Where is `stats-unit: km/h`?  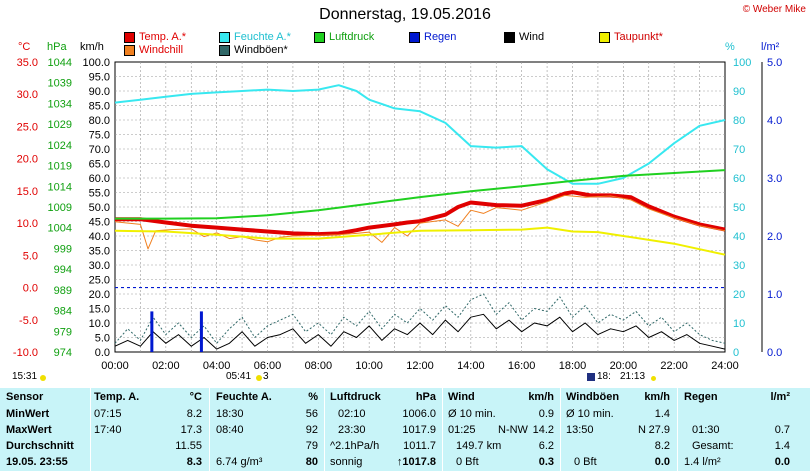 stats-unit: km/h is located at coordinates (541, 397).